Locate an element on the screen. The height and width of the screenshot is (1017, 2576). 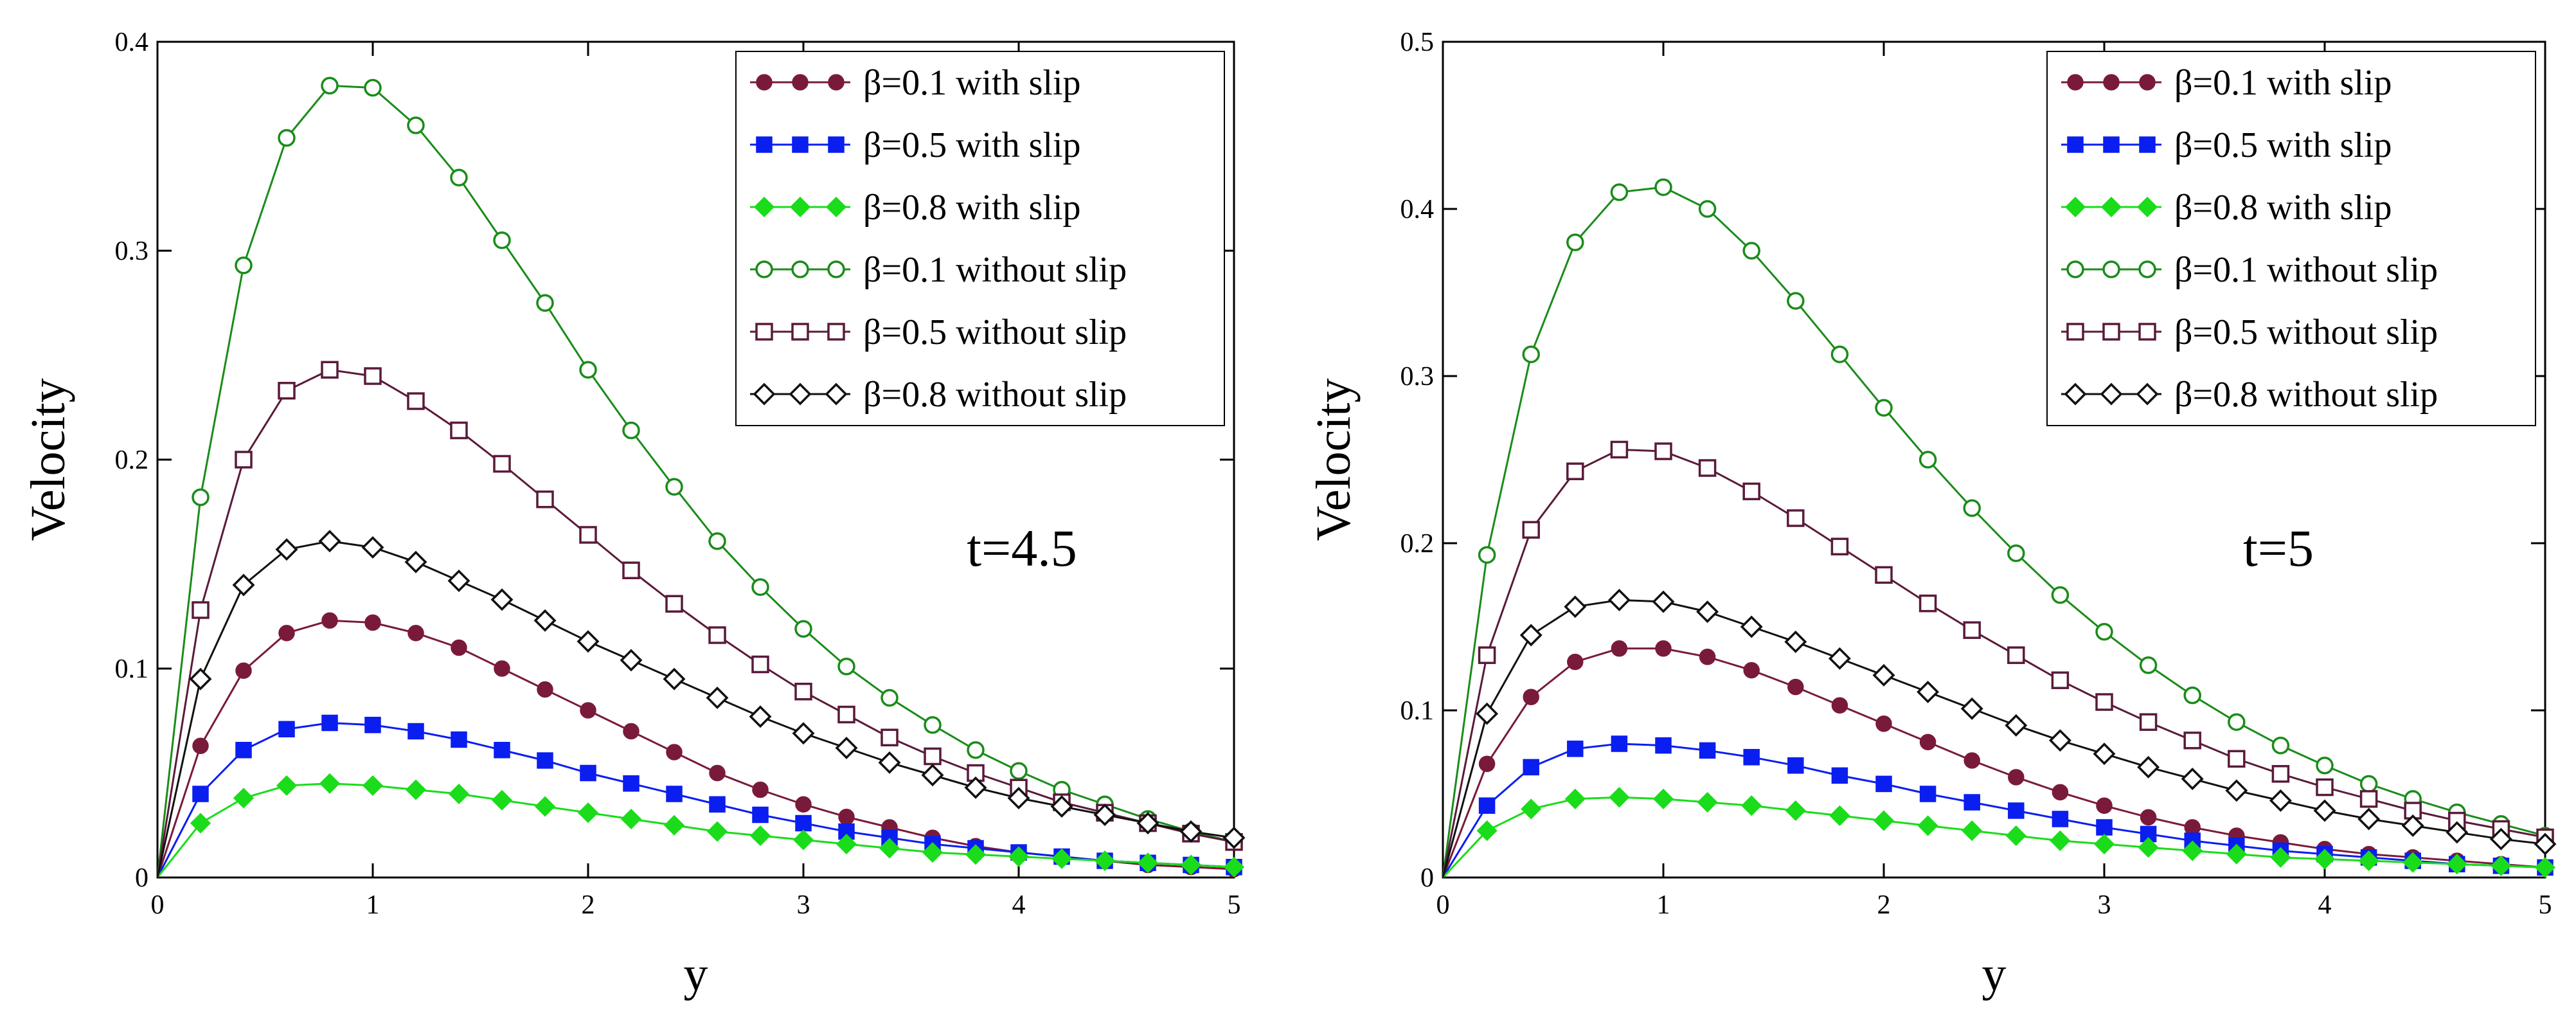
legend-entry-6: β=0.8 without slip is located at coordinates (938, 395).